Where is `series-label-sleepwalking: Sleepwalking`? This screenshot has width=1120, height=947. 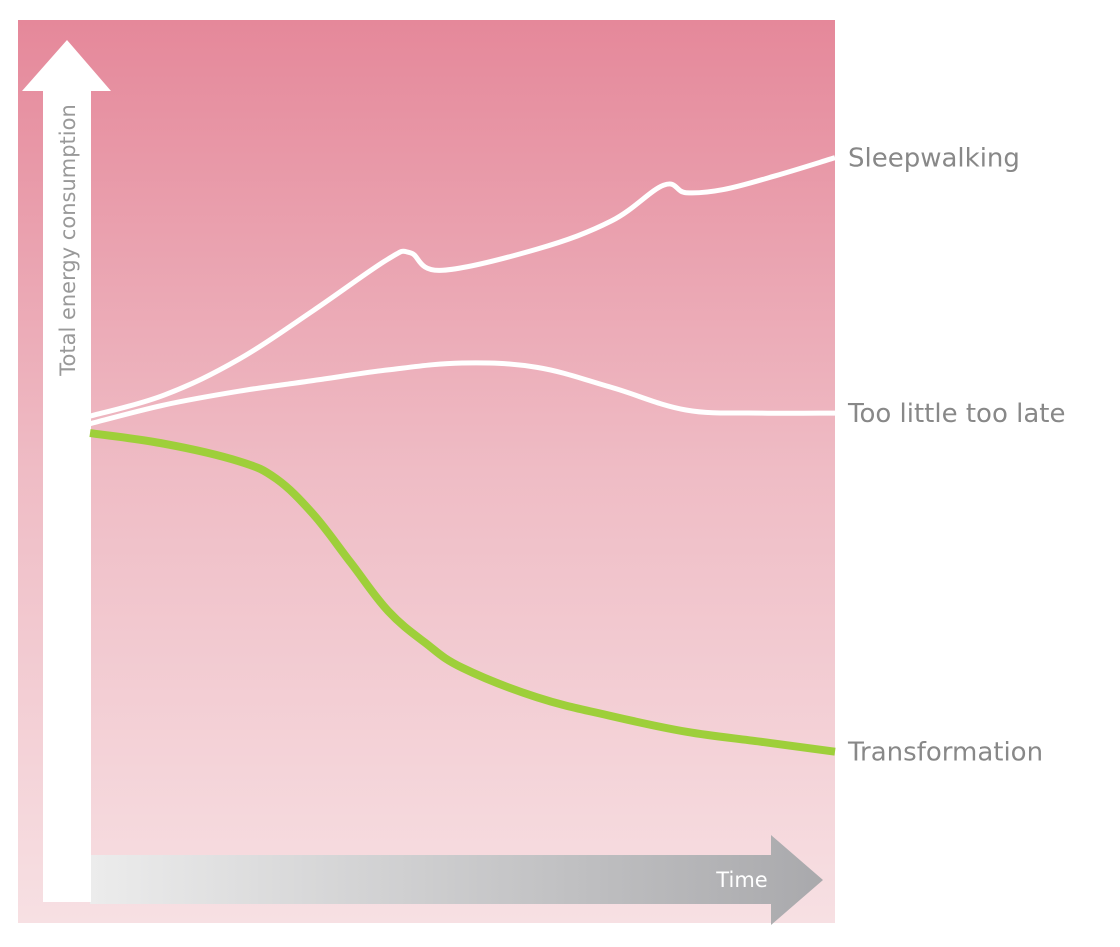
series-label-sleepwalking: Sleepwalking is located at coordinates (934, 159).